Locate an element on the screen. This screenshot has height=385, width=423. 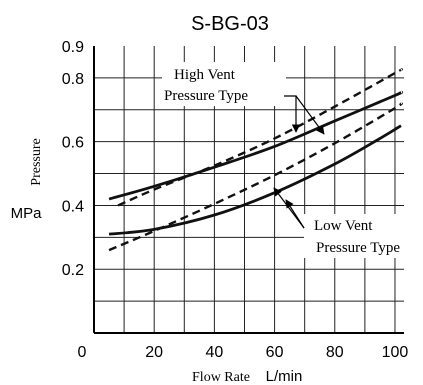
low-vent-label-bg is located at coordinates (363, 236).